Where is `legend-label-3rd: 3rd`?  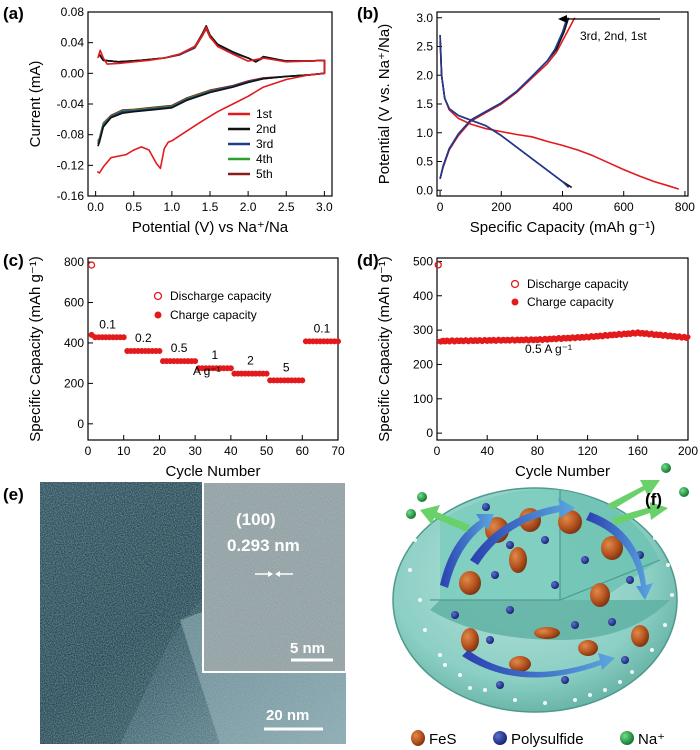
legend-label-3rd: 3rd is located at coordinates (264, 144).